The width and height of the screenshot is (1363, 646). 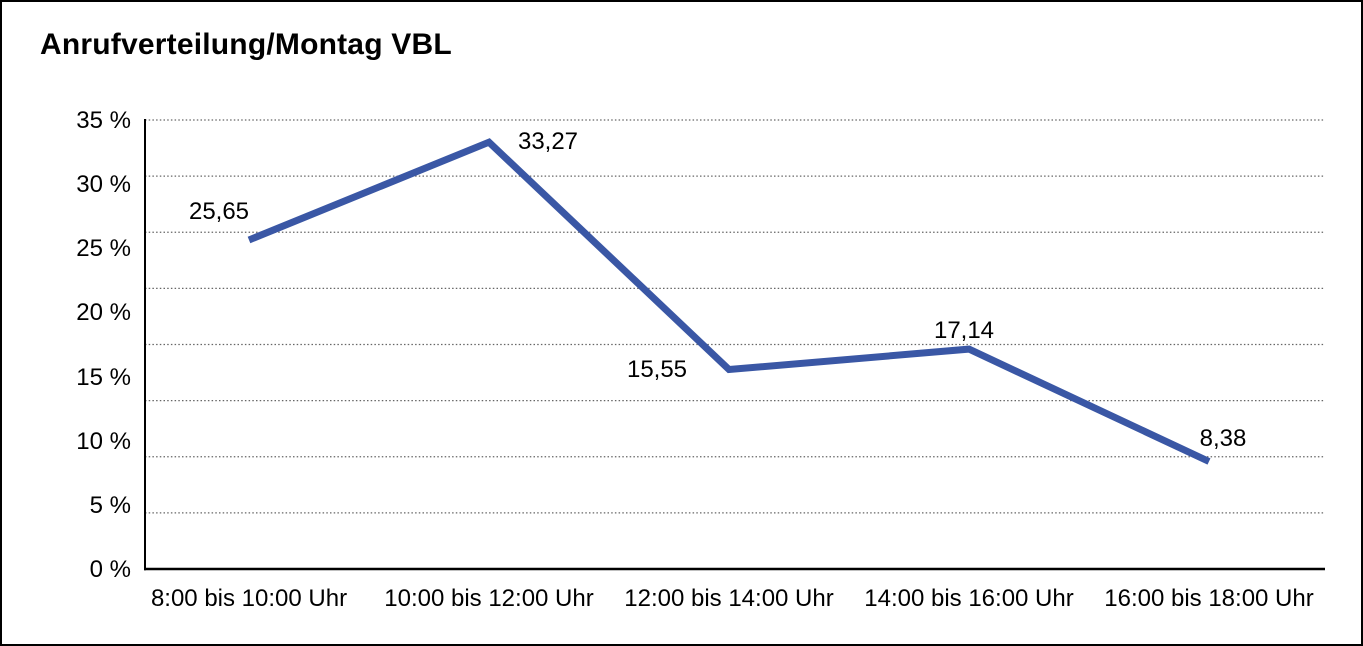 What do you see at coordinates (548, 142) in the screenshot?
I see `data-point-label: 33,27` at bounding box center [548, 142].